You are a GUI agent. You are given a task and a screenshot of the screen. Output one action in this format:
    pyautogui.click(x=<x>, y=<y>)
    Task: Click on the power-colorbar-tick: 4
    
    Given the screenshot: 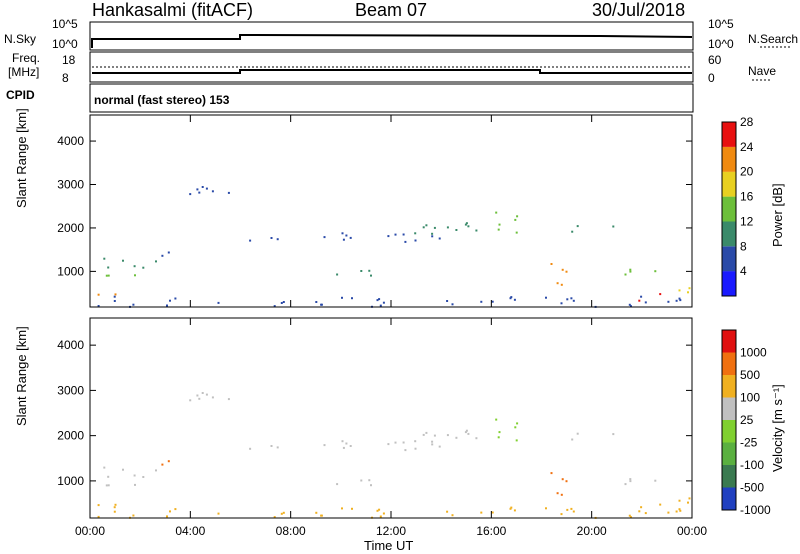 What is the action you would take?
    pyautogui.click(x=743, y=271)
    